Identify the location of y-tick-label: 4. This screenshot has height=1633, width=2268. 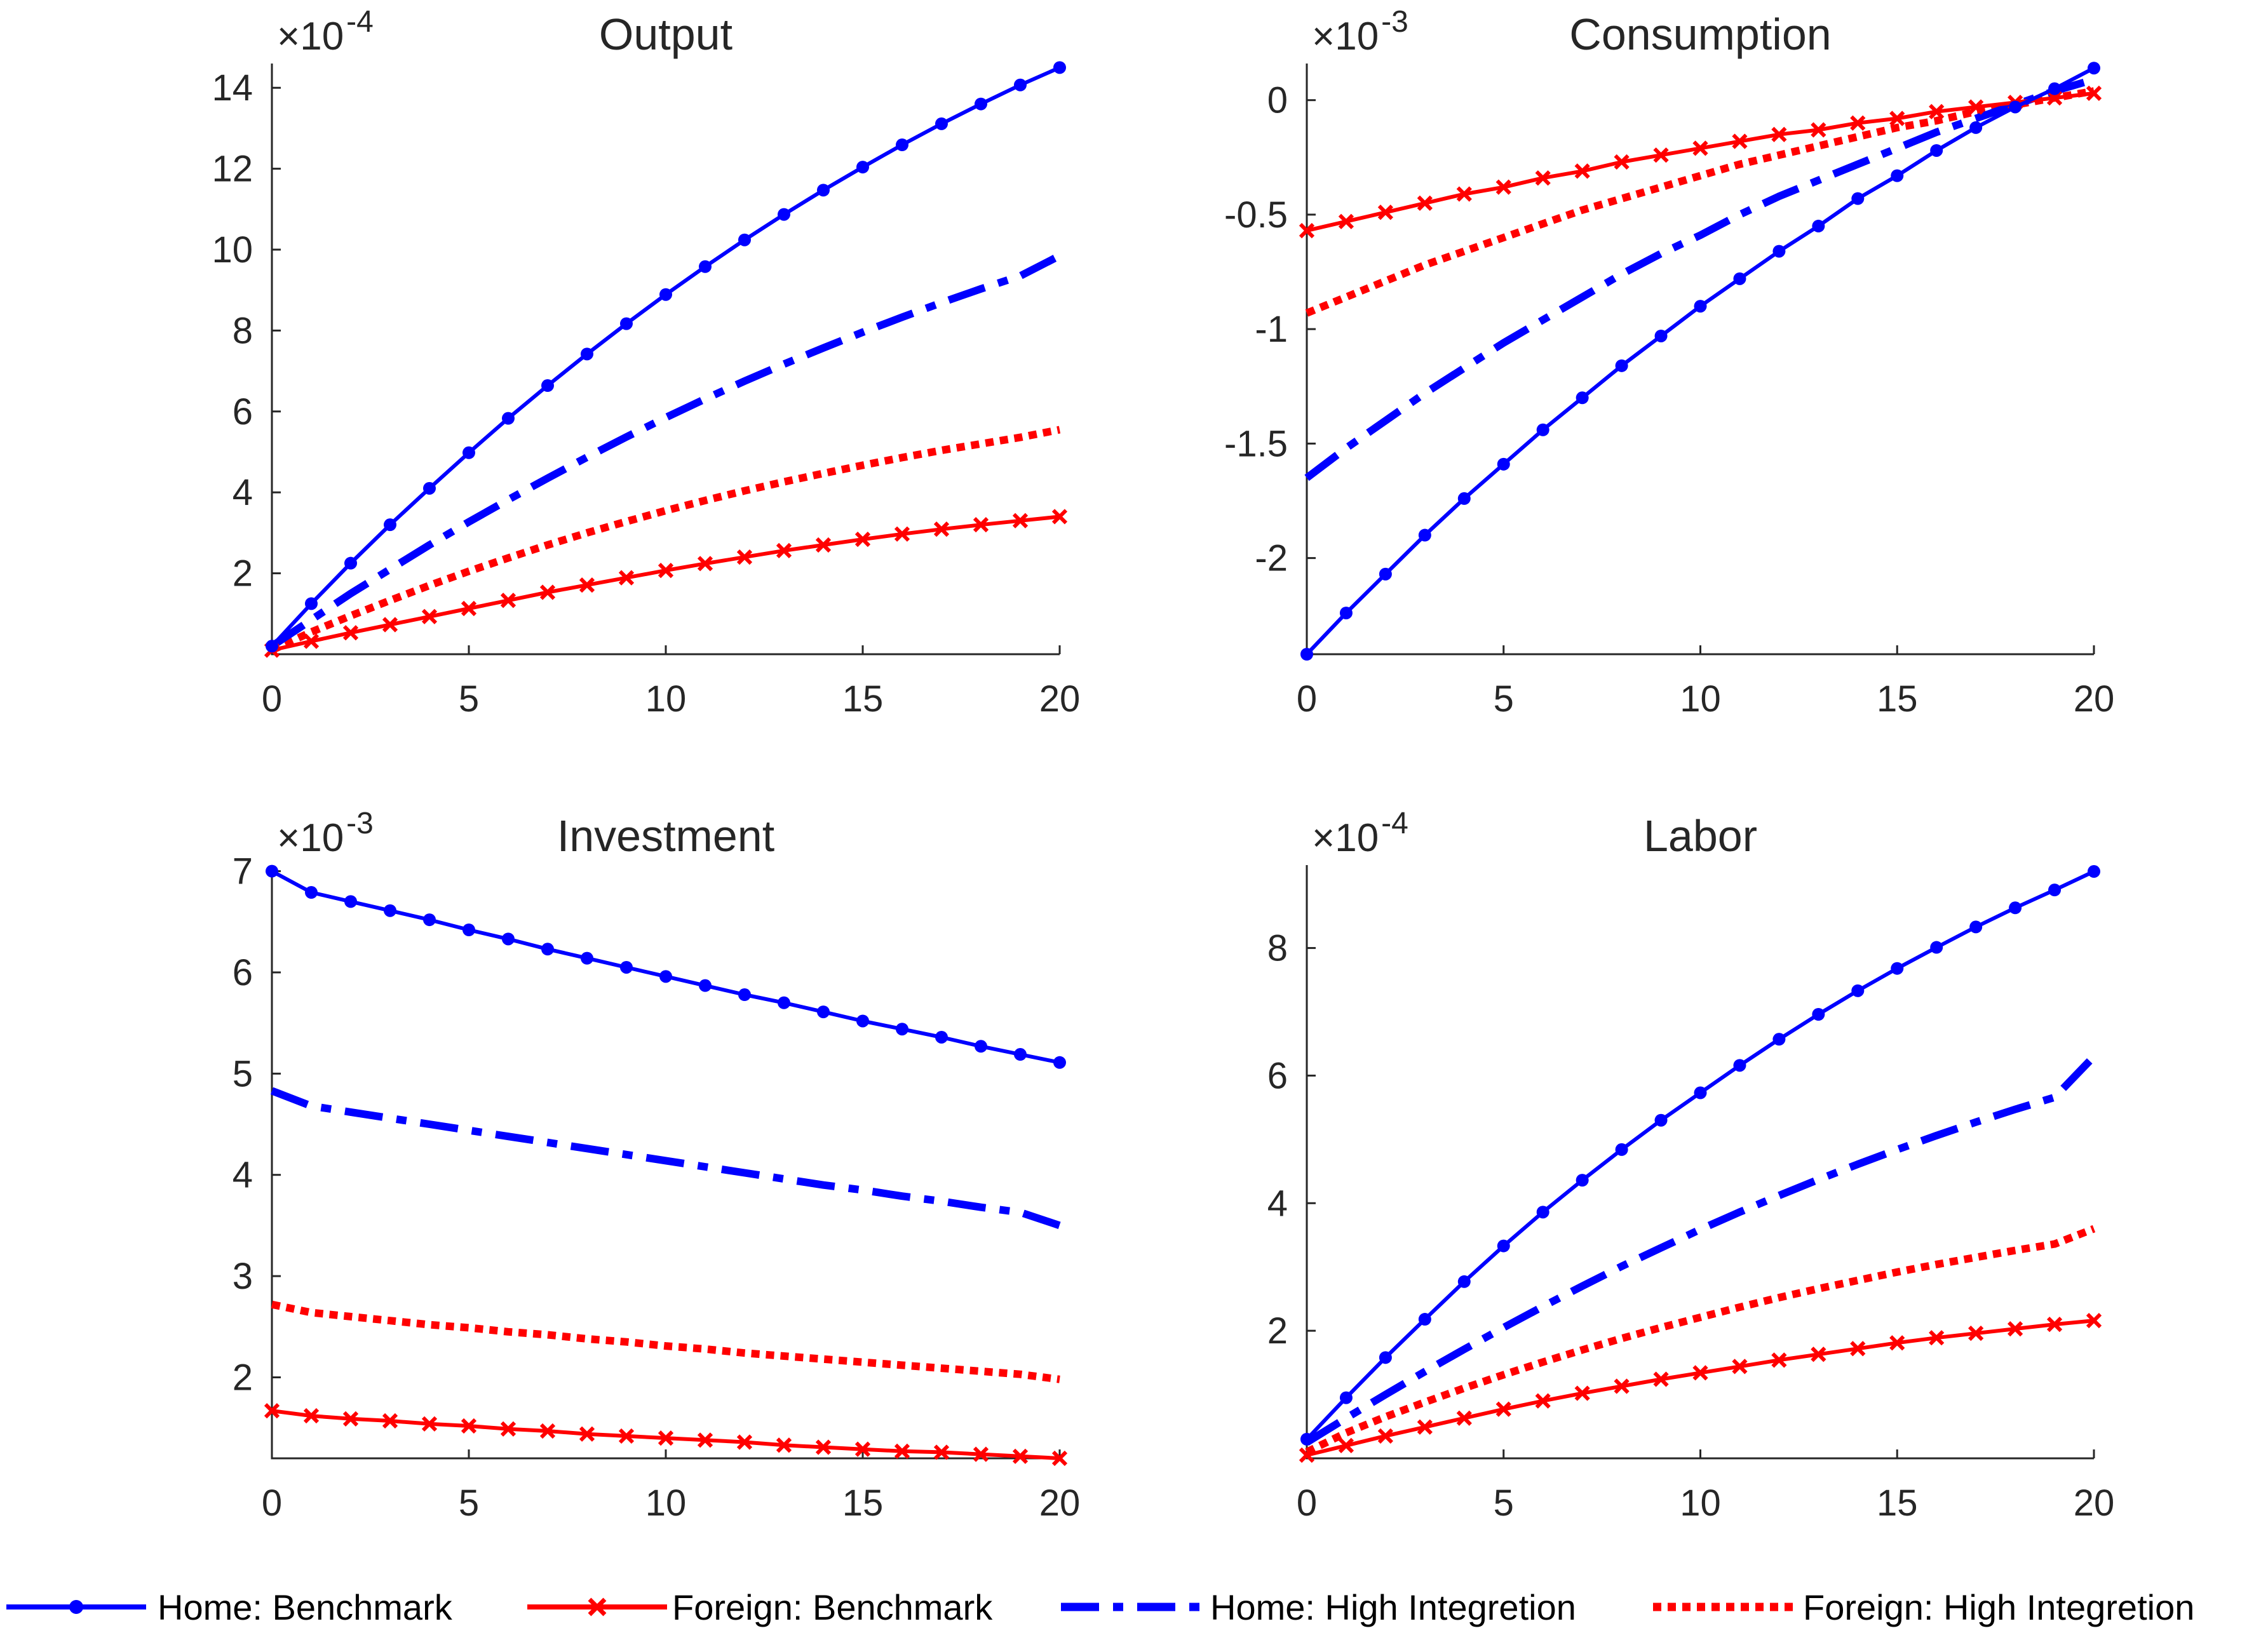
(1277, 1203).